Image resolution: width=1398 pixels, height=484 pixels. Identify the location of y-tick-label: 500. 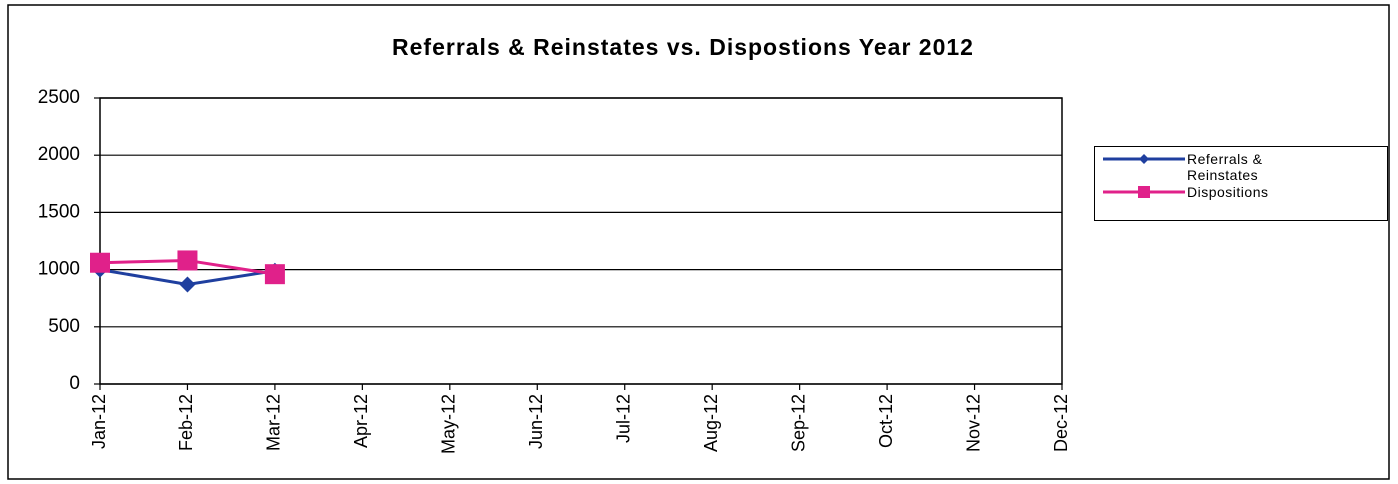
(64, 326).